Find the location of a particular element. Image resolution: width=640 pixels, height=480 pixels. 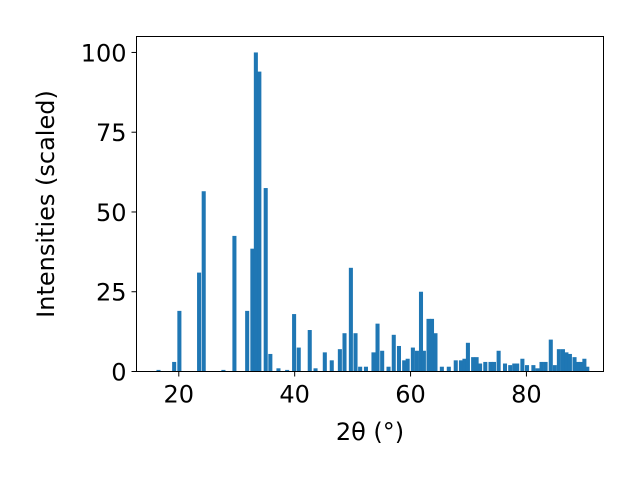

x-tick-label: 40 is located at coordinates (294, 395).